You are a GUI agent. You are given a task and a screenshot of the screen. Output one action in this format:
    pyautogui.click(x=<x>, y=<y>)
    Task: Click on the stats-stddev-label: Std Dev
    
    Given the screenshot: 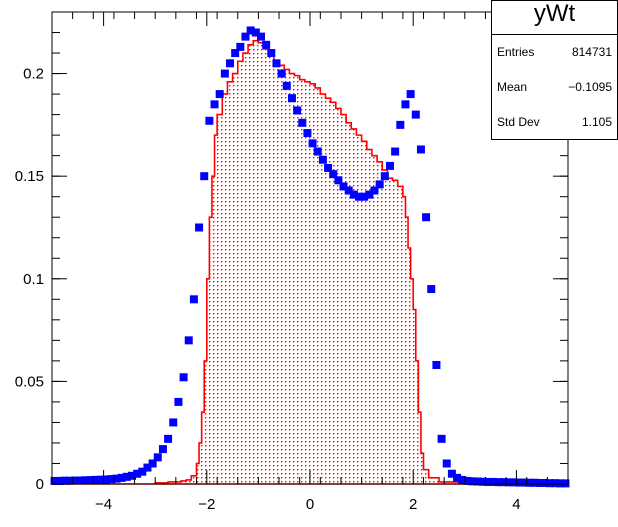 What is the action you would take?
    pyautogui.click(x=518, y=122)
    